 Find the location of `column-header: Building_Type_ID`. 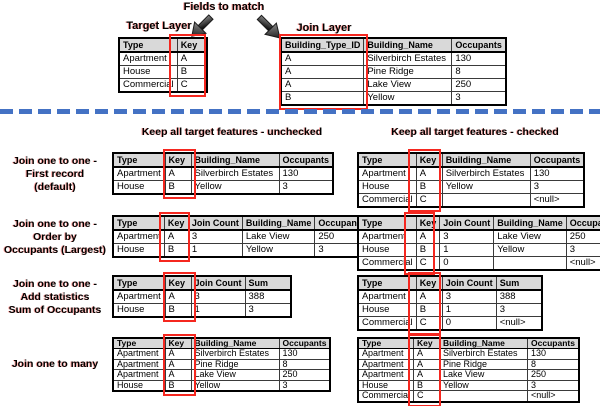

column-header: Building_Type_ID is located at coordinates (322, 45).